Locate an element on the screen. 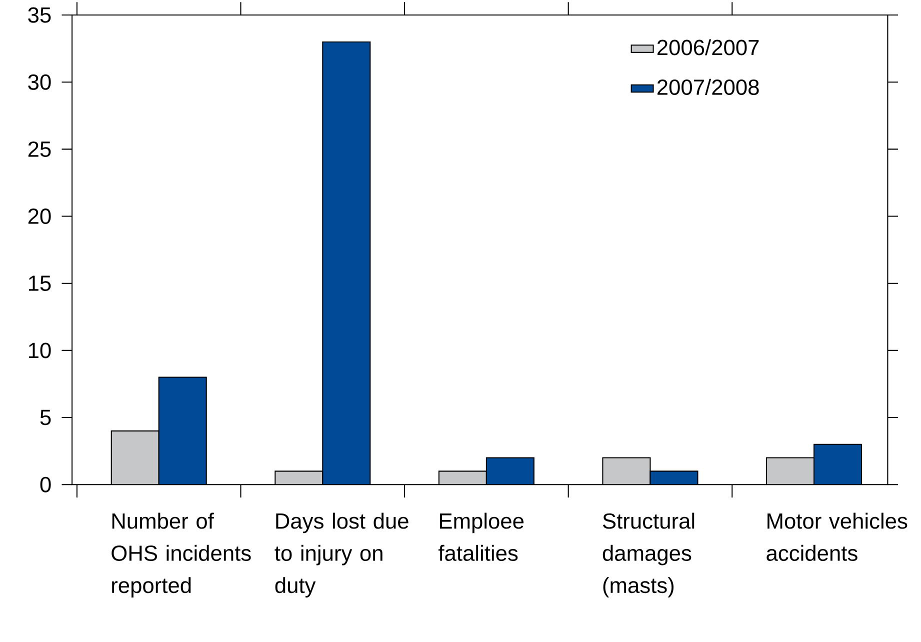  y-tick-label: 20 is located at coordinates (39, 216).